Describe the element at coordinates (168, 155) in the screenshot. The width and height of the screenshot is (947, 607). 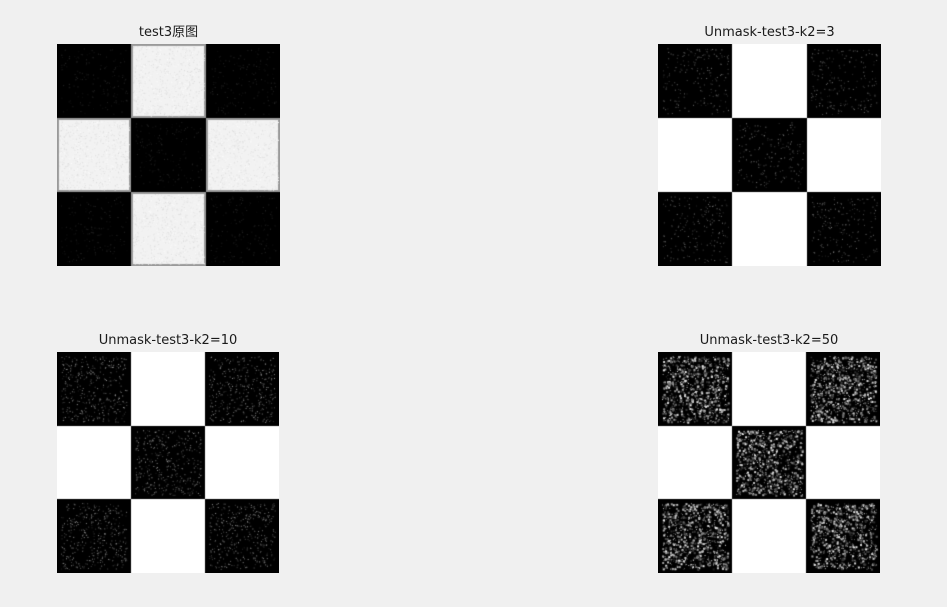
I see `image-original-checkerboard` at that location.